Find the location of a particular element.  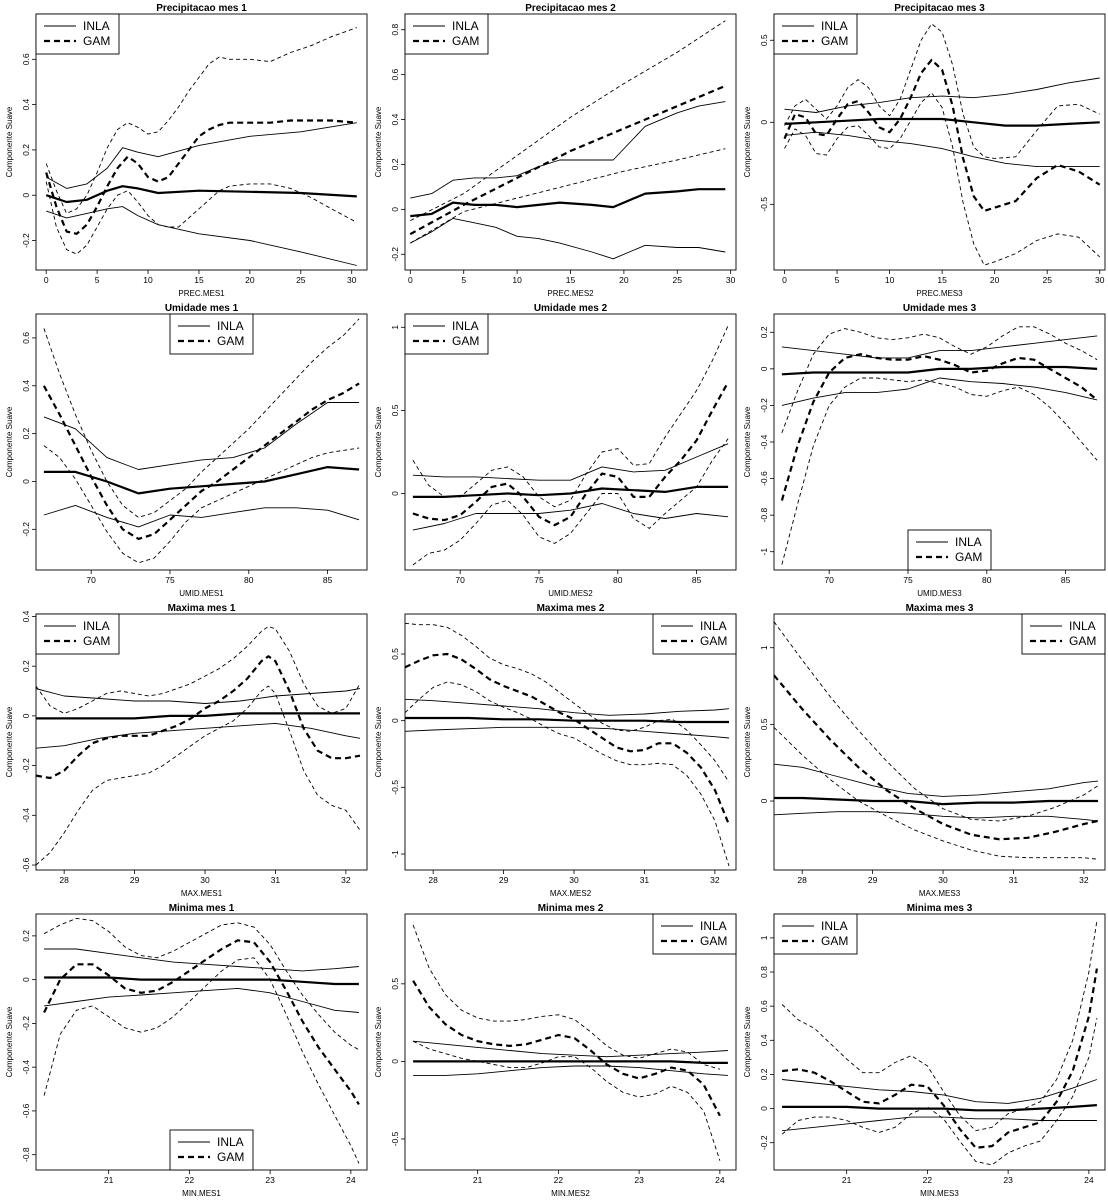

x-tick-label: 23 is located at coordinates (639, 1180).